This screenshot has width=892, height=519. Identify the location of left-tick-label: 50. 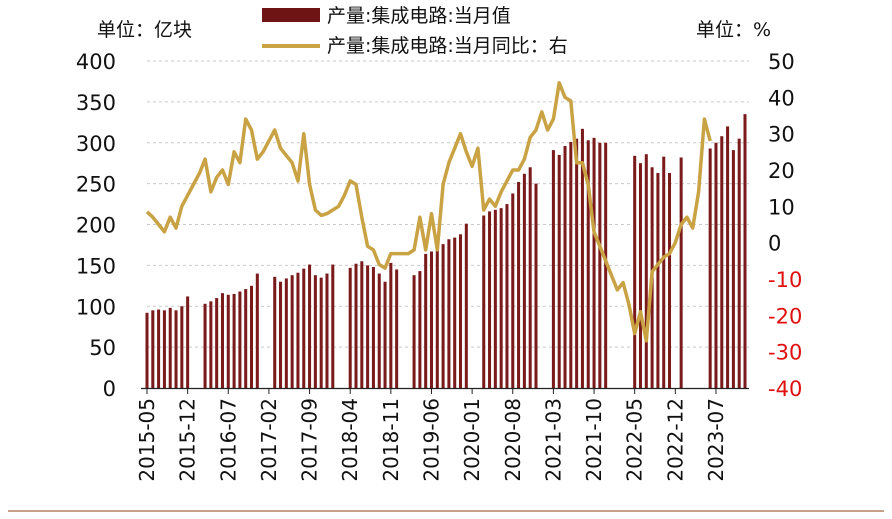
(102, 348).